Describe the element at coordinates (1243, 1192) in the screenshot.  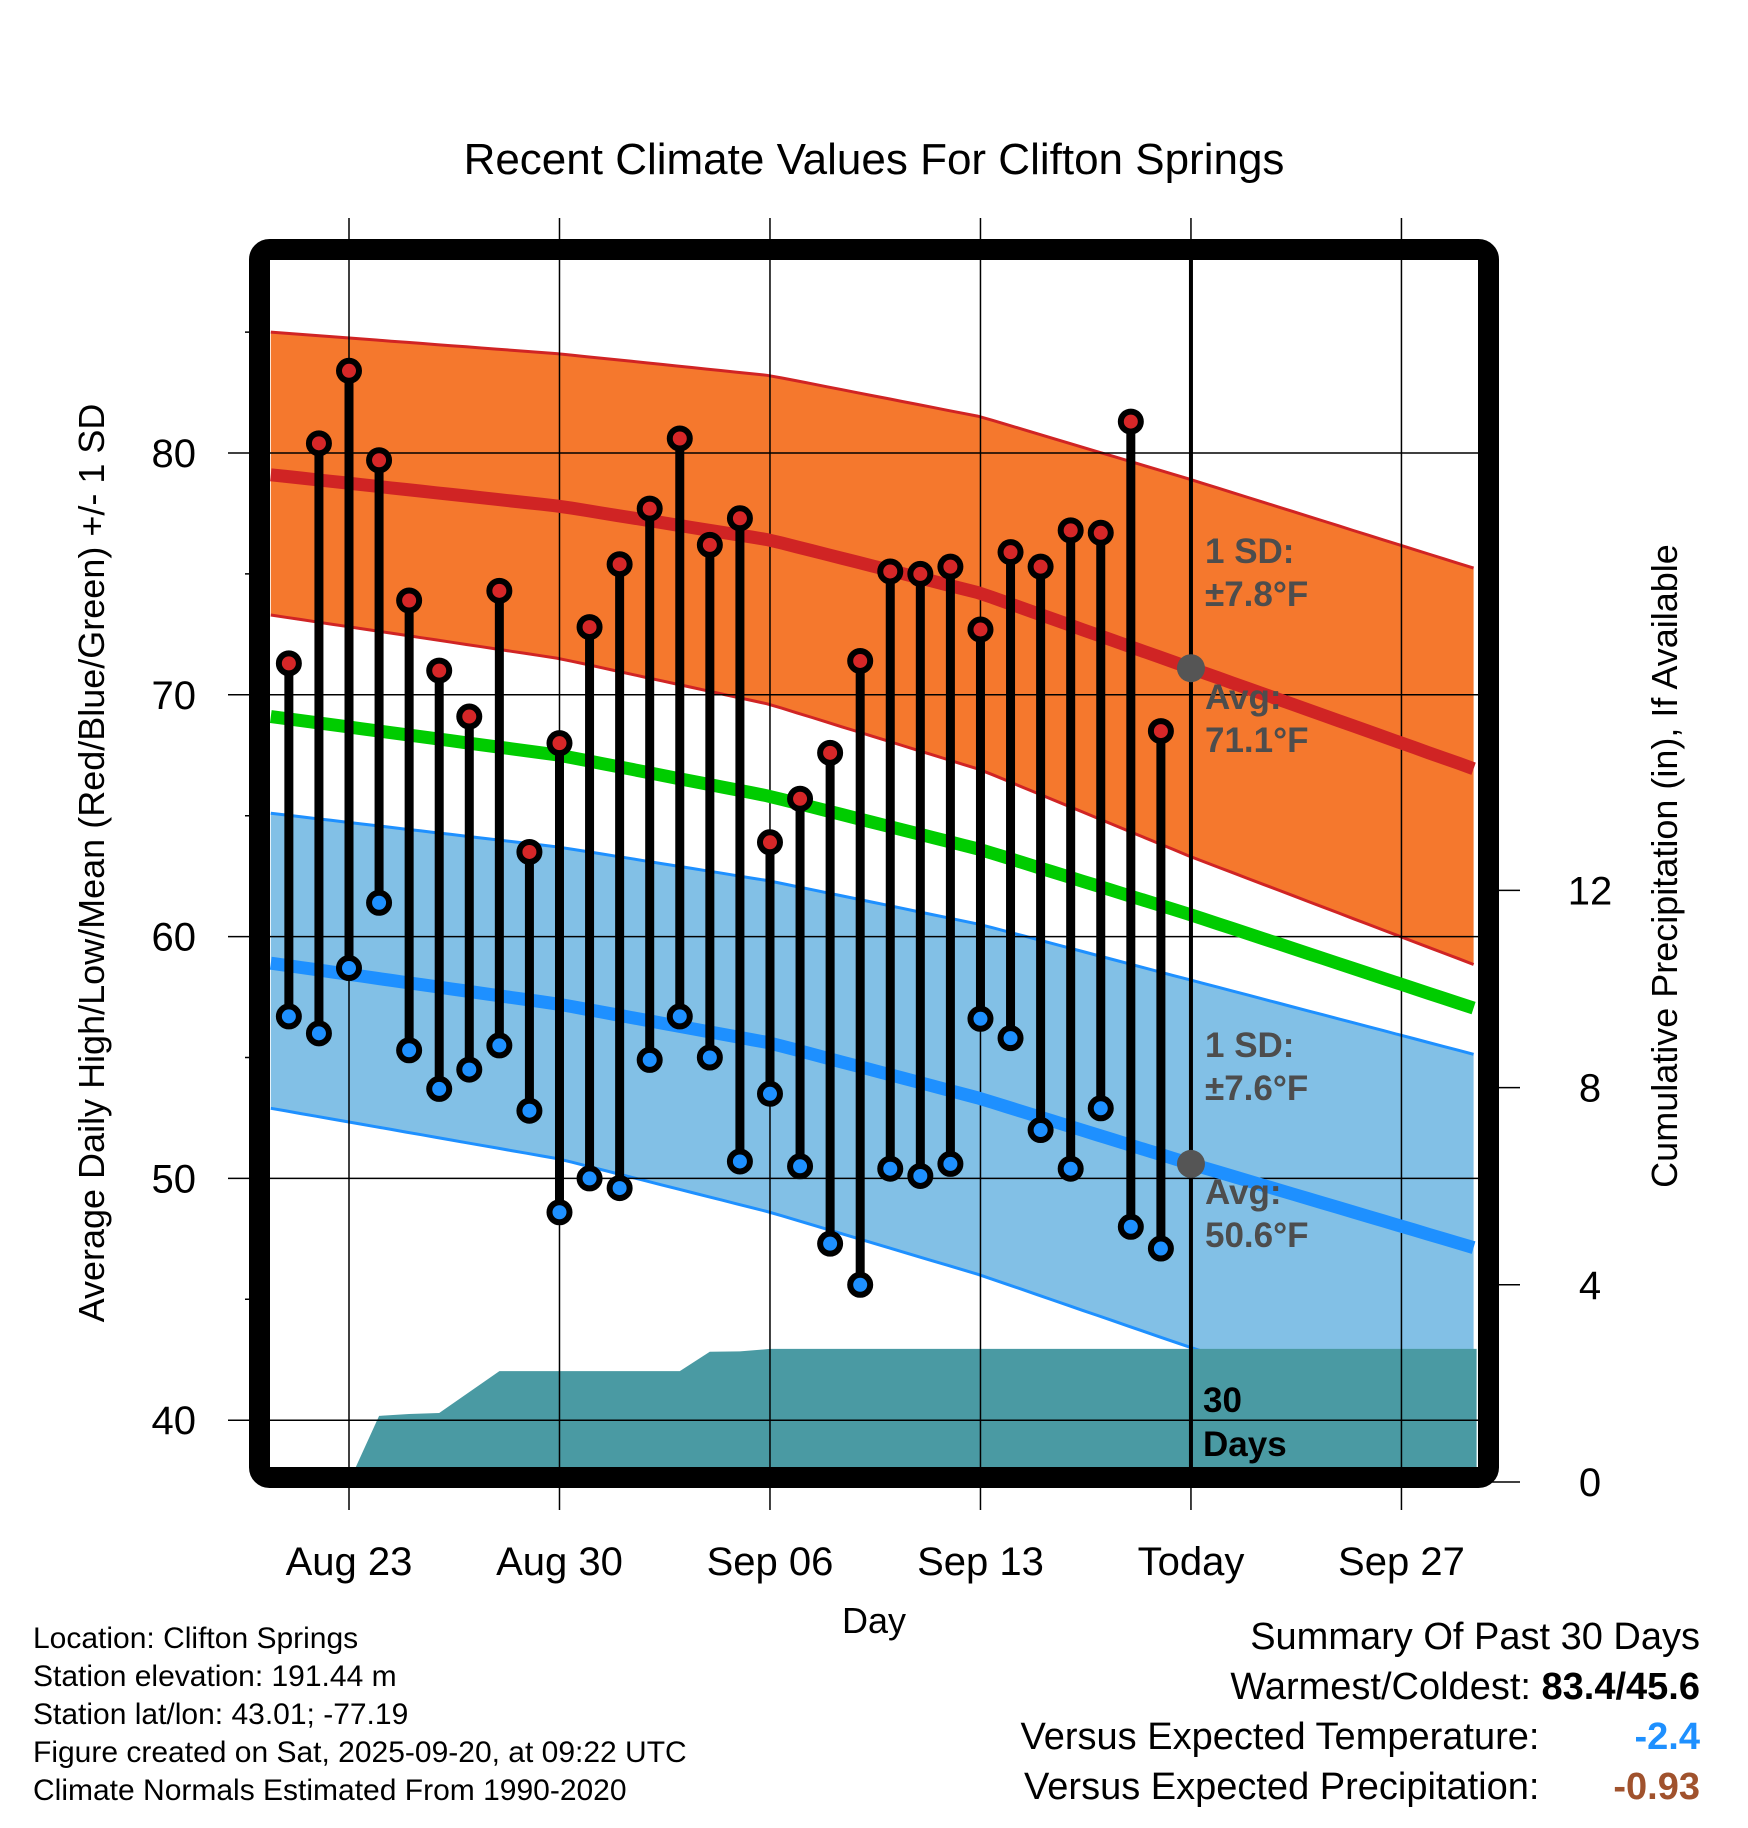
I see `low-avg-label: Avg:` at that location.